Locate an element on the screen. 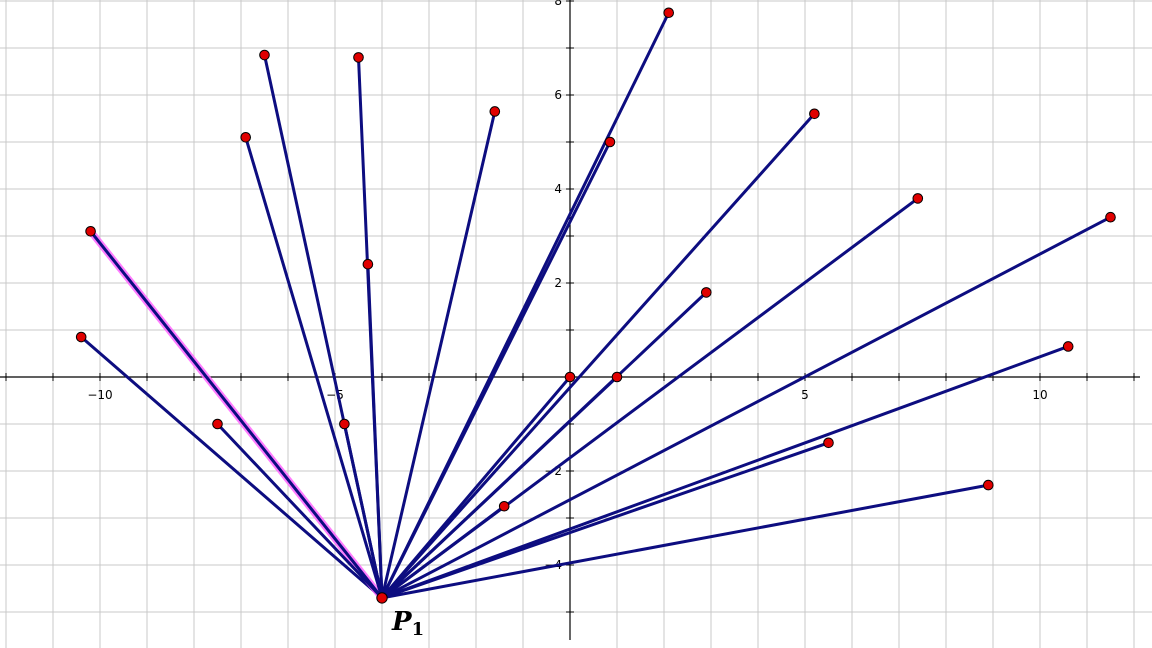 Image resolution: width=1152 pixels, height=648 pixels. x-tick-label: −5 is located at coordinates (335, 395).